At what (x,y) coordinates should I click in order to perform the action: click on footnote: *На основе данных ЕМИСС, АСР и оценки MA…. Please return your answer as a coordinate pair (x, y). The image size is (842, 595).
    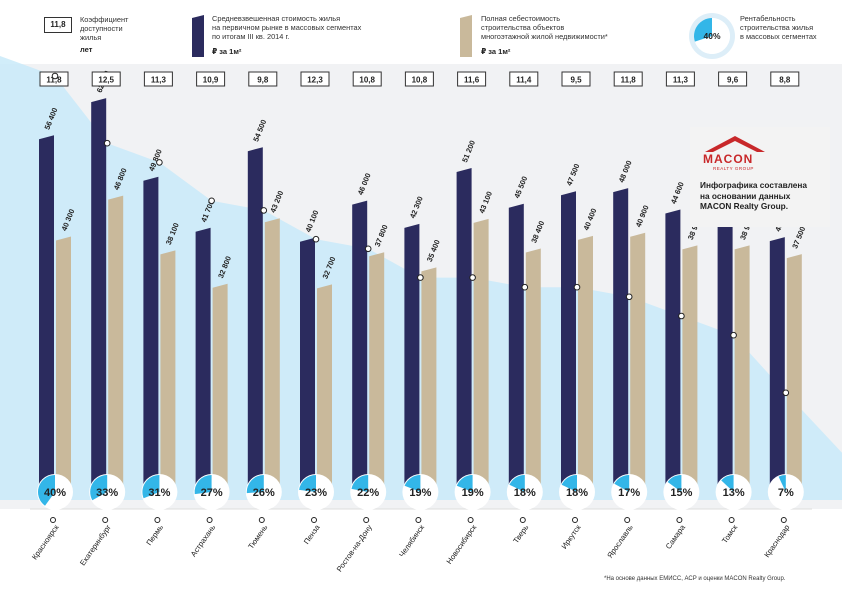
    Looking at the image, I should click on (695, 579).